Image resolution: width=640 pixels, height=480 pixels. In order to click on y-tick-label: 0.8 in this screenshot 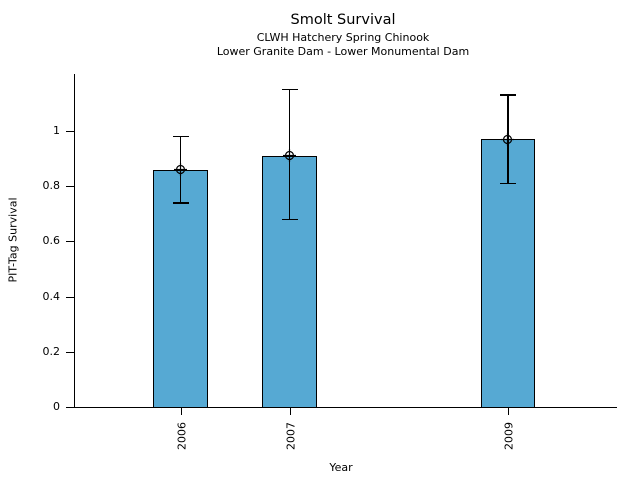, I will do `click(51, 186)`.